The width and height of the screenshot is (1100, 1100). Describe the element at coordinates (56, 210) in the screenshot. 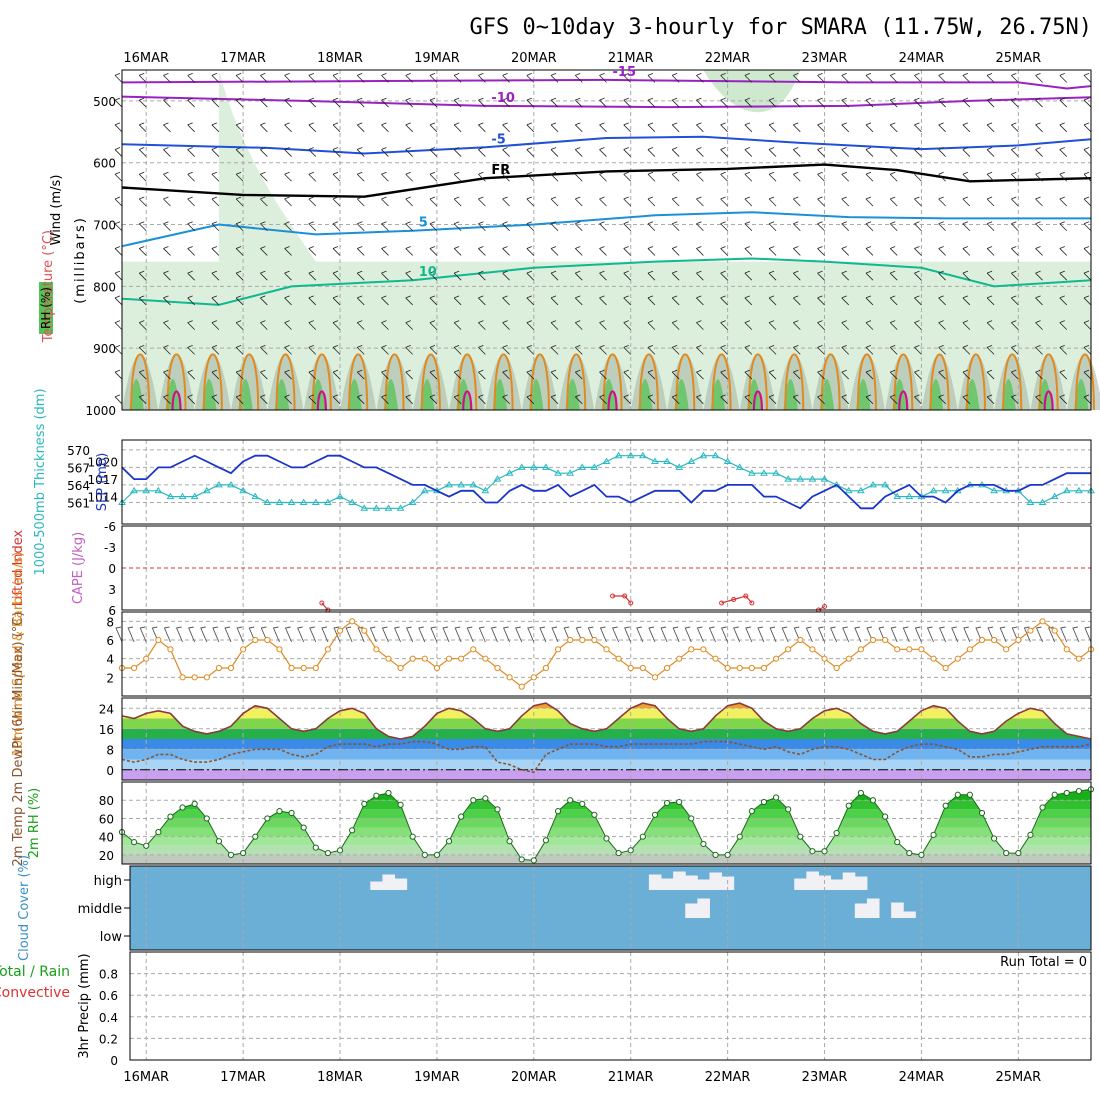

I see `wind-axis-label: Wind (m/s)` at that location.